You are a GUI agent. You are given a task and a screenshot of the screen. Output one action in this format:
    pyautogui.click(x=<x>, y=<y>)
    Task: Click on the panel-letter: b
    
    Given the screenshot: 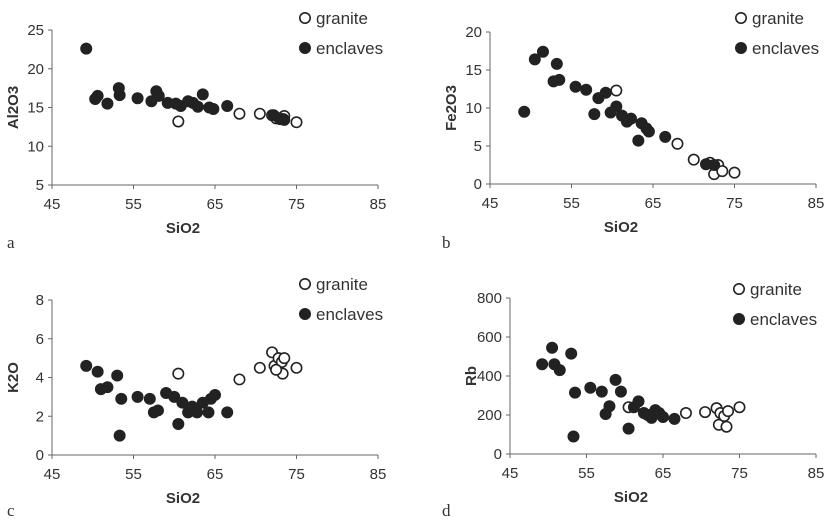 What is the action you would take?
    pyautogui.click(x=446, y=242)
    